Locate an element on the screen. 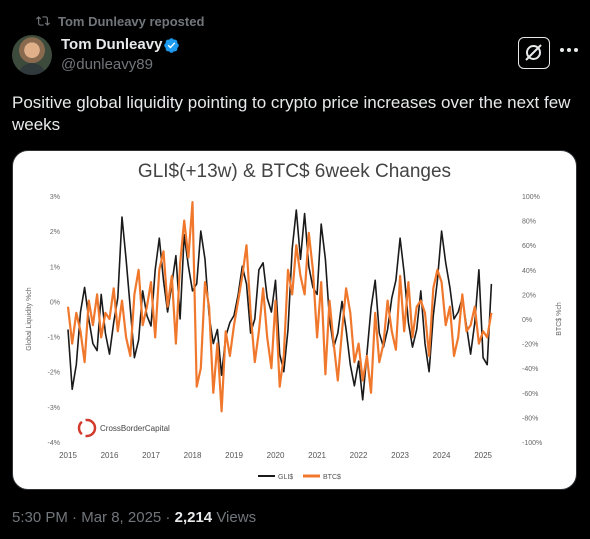 This screenshot has width=590, height=539. more-options-button is located at coordinates (569, 50).